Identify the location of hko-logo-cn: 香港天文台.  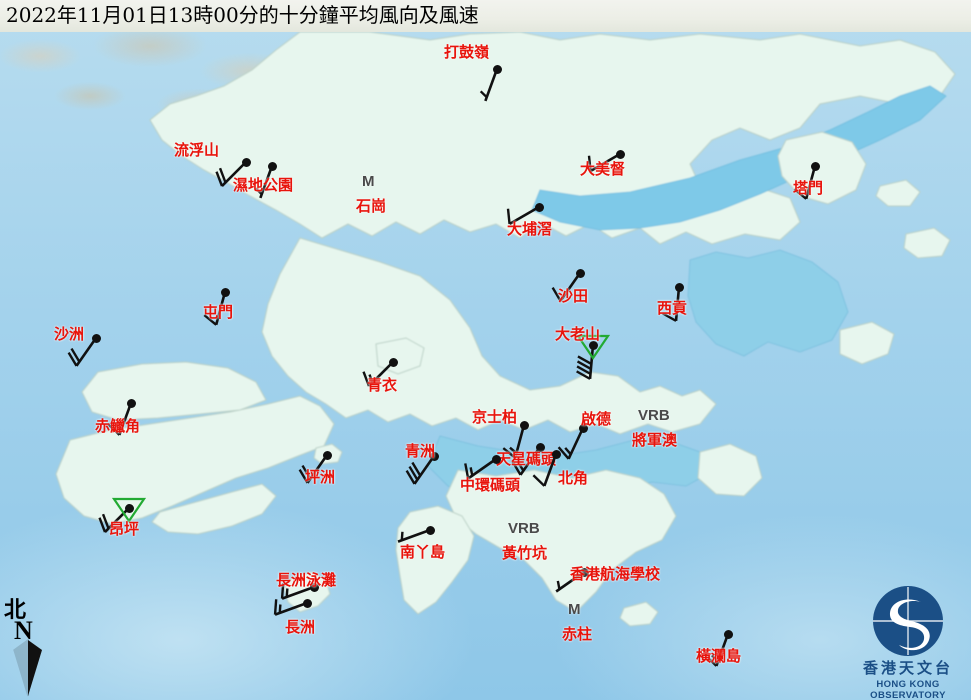
(907, 668).